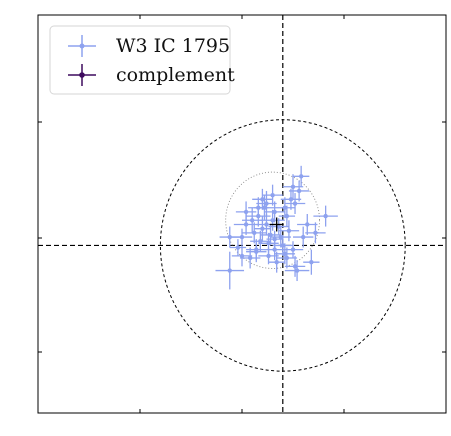 The height and width of the screenshot is (436, 451). What do you see at coordinates (175, 75) in the screenshot?
I see `legend-complement-label: complement` at bounding box center [175, 75].